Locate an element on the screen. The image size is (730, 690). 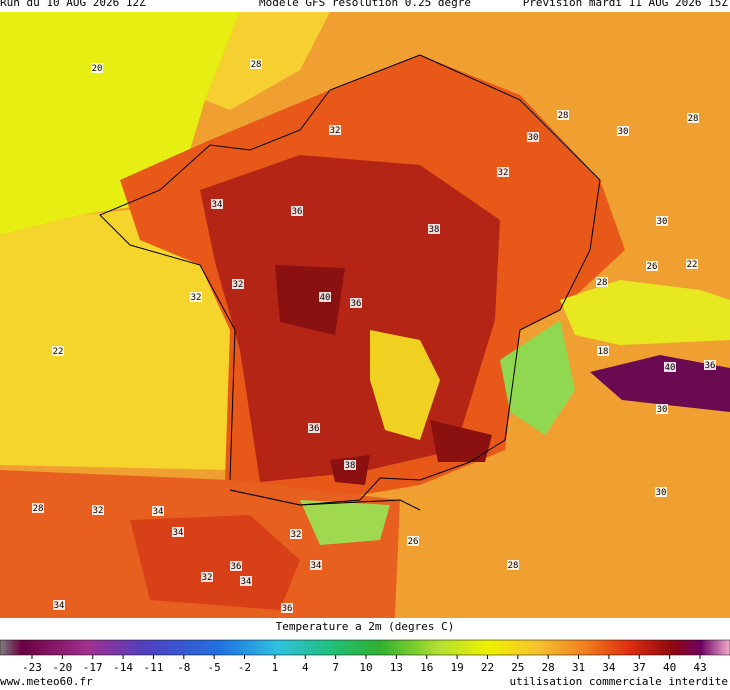
colorbar is located at coordinates (365, 647).